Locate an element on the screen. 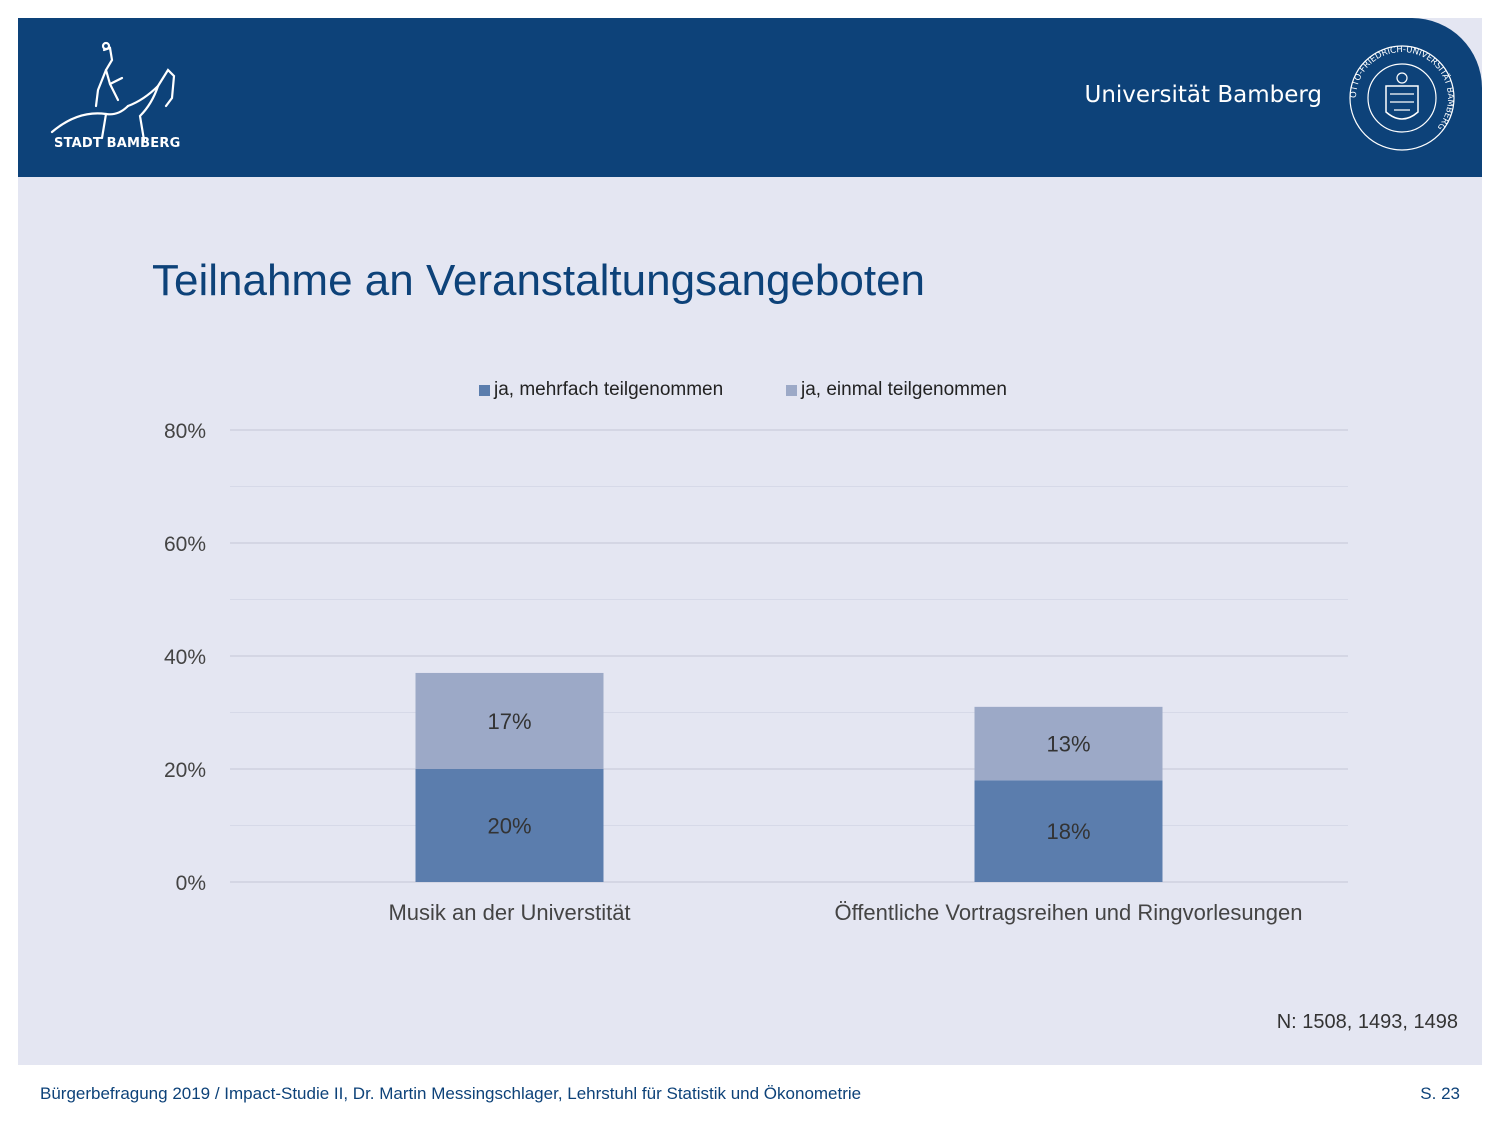  y-tick-label: 60% is located at coordinates (185, 544).